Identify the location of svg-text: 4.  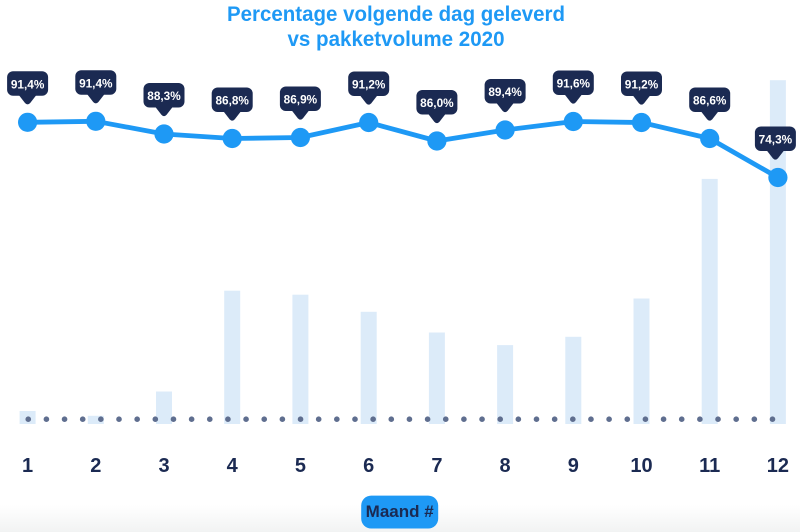
(233, 466).